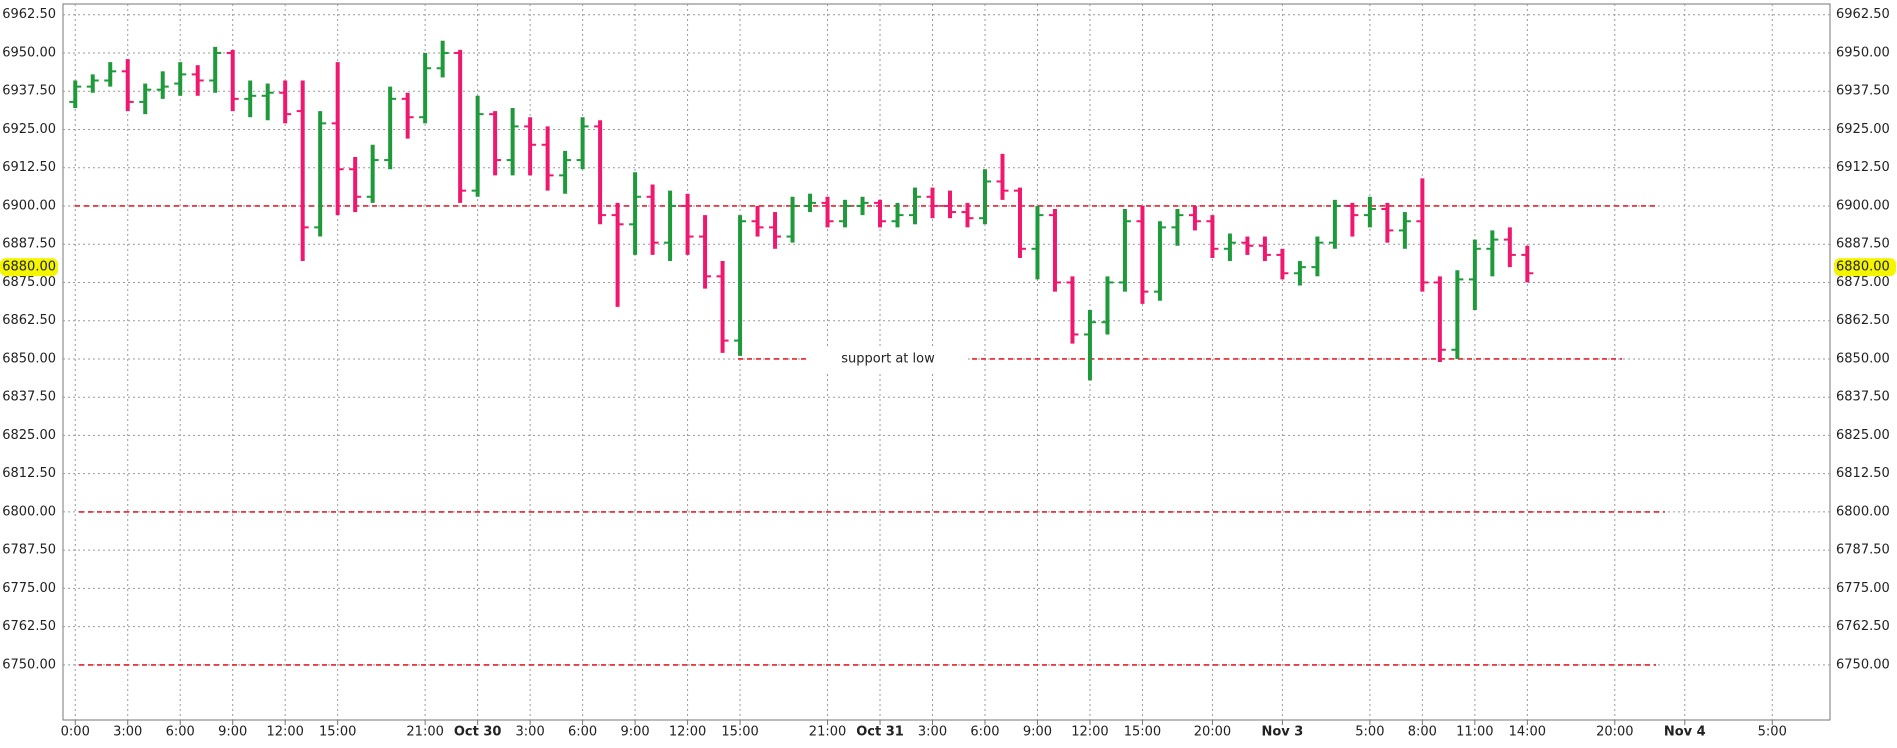  I want to click on y-tick-label-right: 6800.00, so click(1863, 511).